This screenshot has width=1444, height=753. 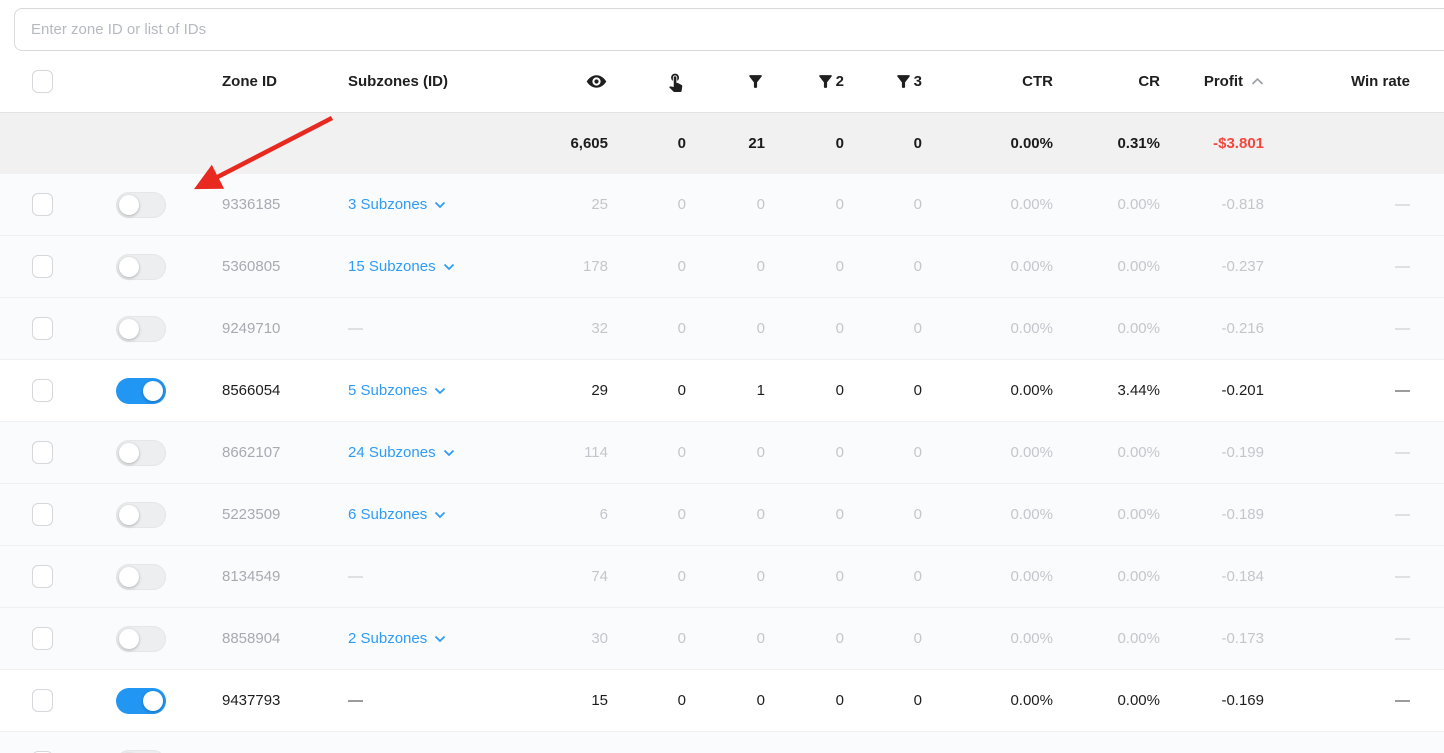 What do you see at coordinates (1341, 81) in the screenshot?
I see `column-header-win-rate: Win rate` at bounding box center [1341, 81].